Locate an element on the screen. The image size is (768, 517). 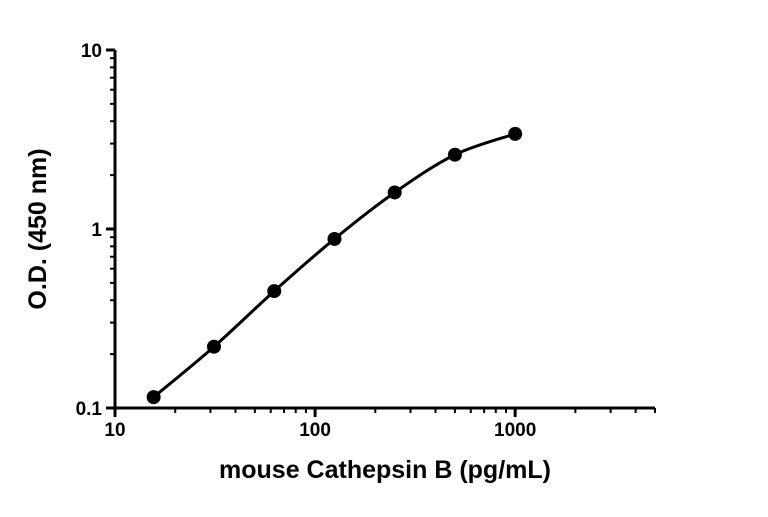
y-tick-label: 10 is located at coordinates (91, 51).